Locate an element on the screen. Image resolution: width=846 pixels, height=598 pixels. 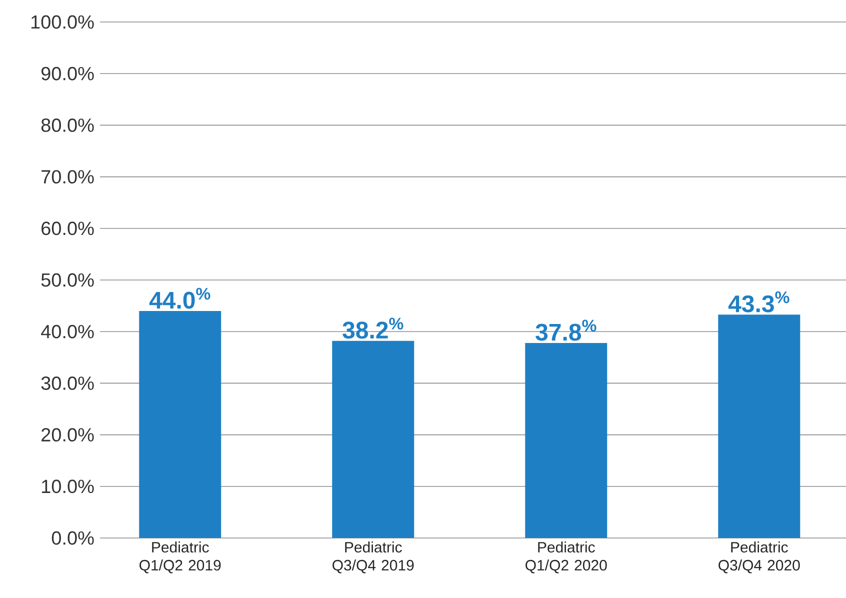
data-label: 44.0$^{%}$ is located at coordinates (179, 298).